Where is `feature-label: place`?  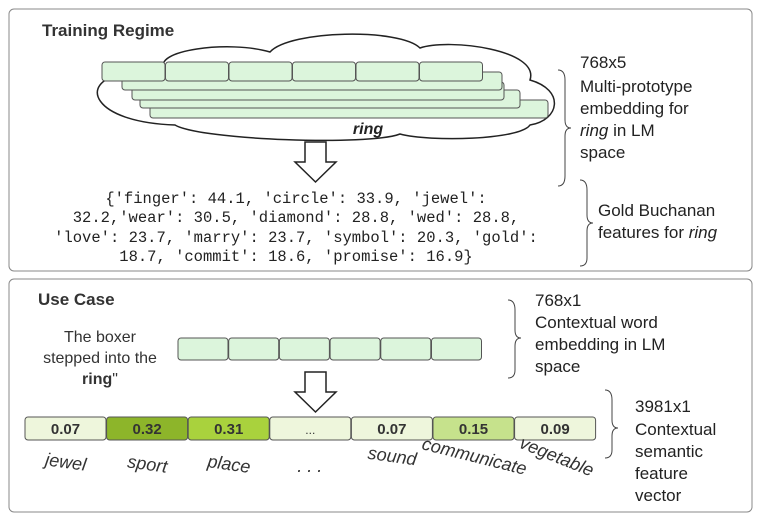
feature-label: place is located at coordinates (228, 464).